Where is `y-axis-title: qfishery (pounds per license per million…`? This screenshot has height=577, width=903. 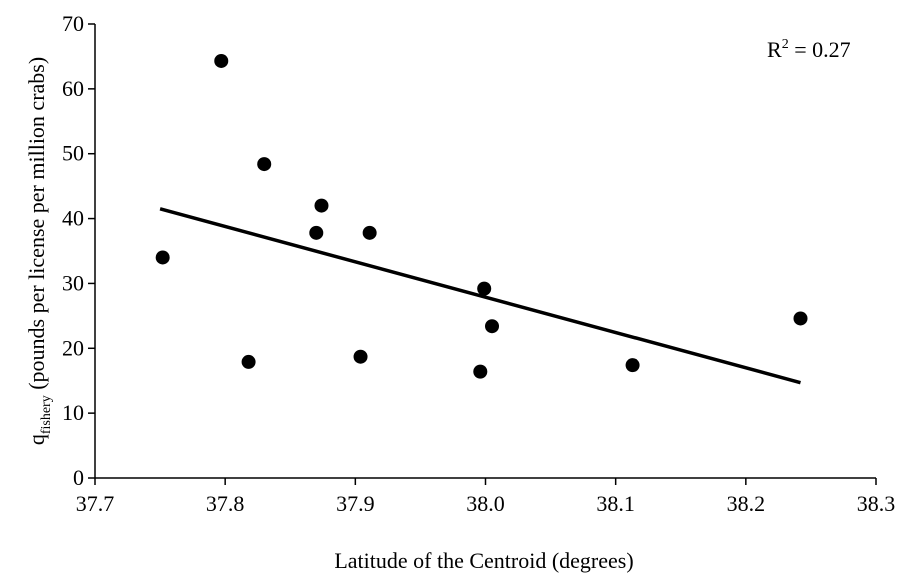
y-axis-title: qfishery (pounds per license per million… is located at coordinates (39, 251).